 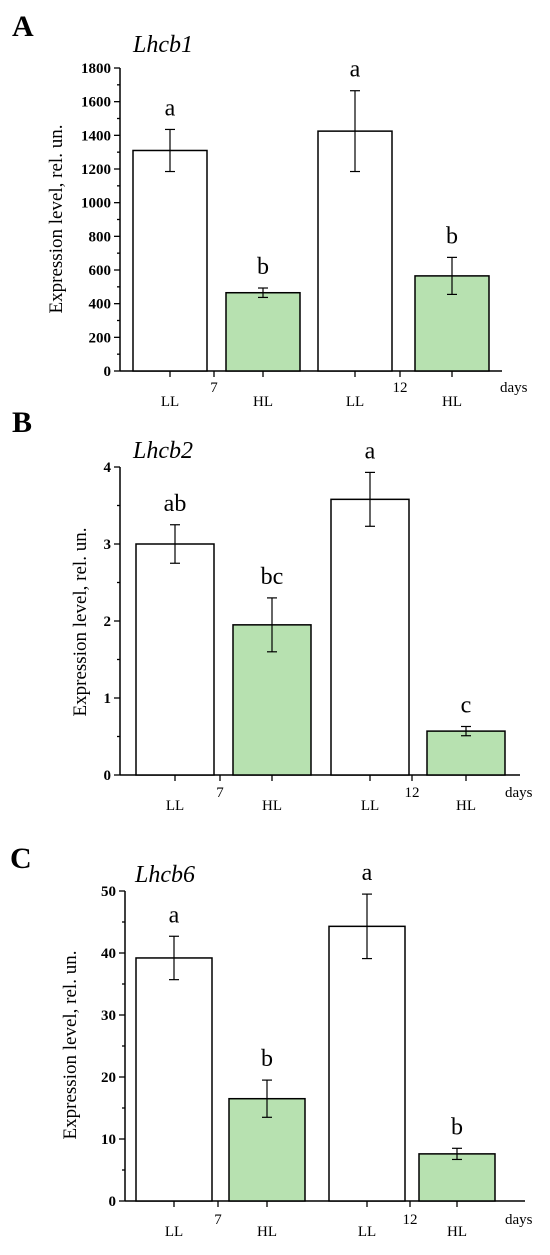 What do you see at coordinates (96, 103) in the screenshot?
I see `y-tick-label: 1600` at bounding box center [96, 103].